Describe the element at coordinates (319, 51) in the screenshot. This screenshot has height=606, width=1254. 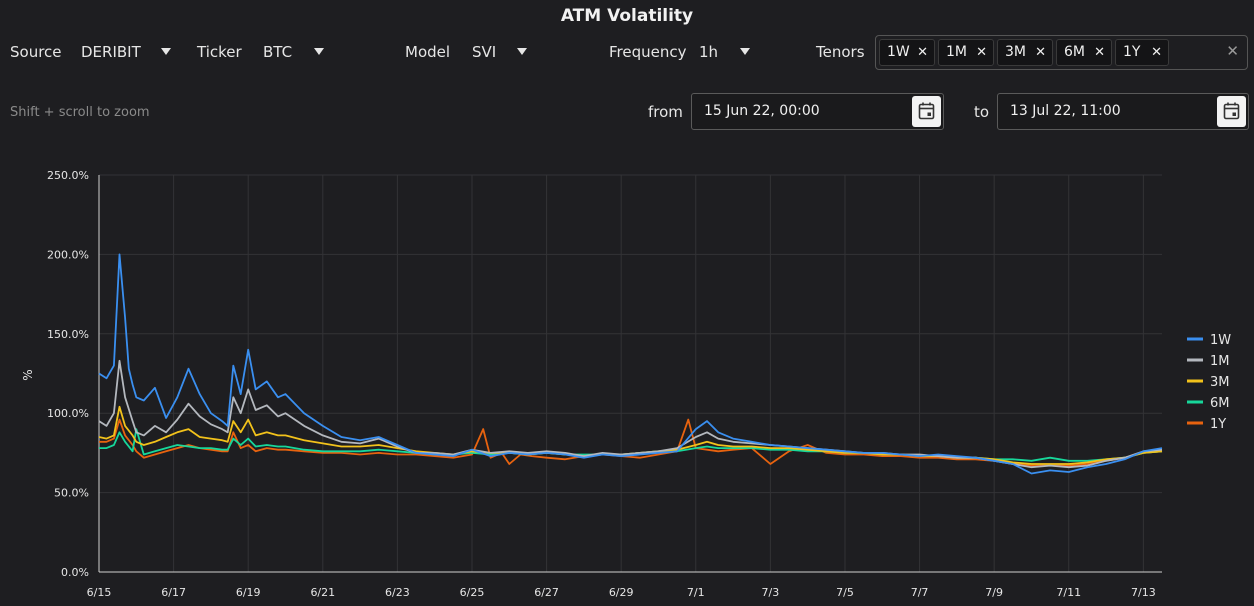
I see `ticker-chevron-down-icon` at that location.